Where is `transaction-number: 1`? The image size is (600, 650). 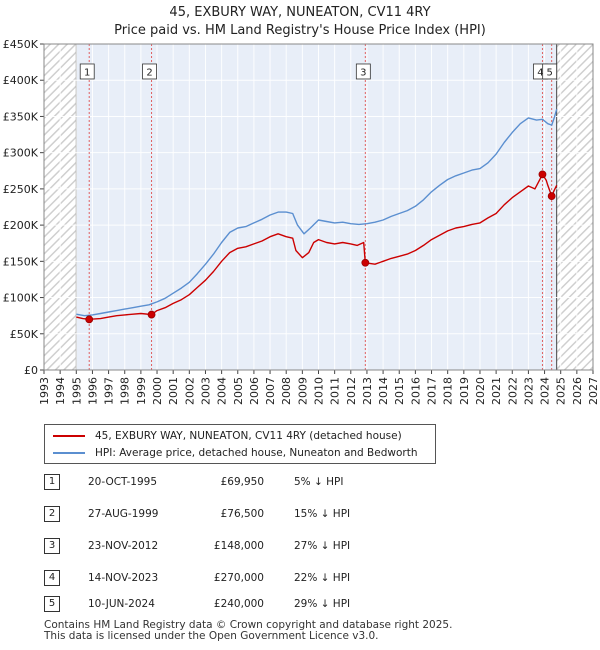 transaction-number: 1 is located at coordinates (52, 482).